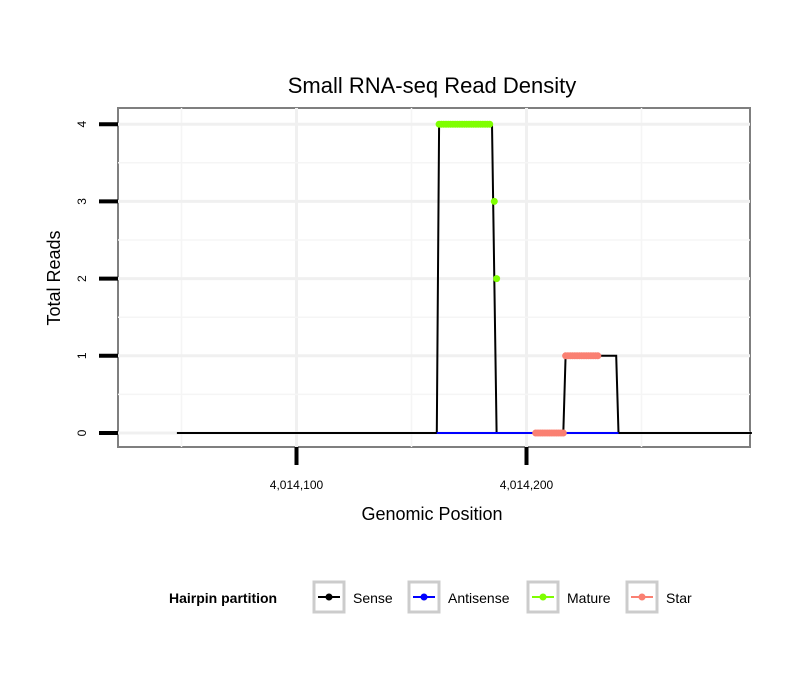  What do you see at coordinates (297, 485) in the screenshot?
I see `x-tick-label: 4,014,100` at bounding box center [297, 485].